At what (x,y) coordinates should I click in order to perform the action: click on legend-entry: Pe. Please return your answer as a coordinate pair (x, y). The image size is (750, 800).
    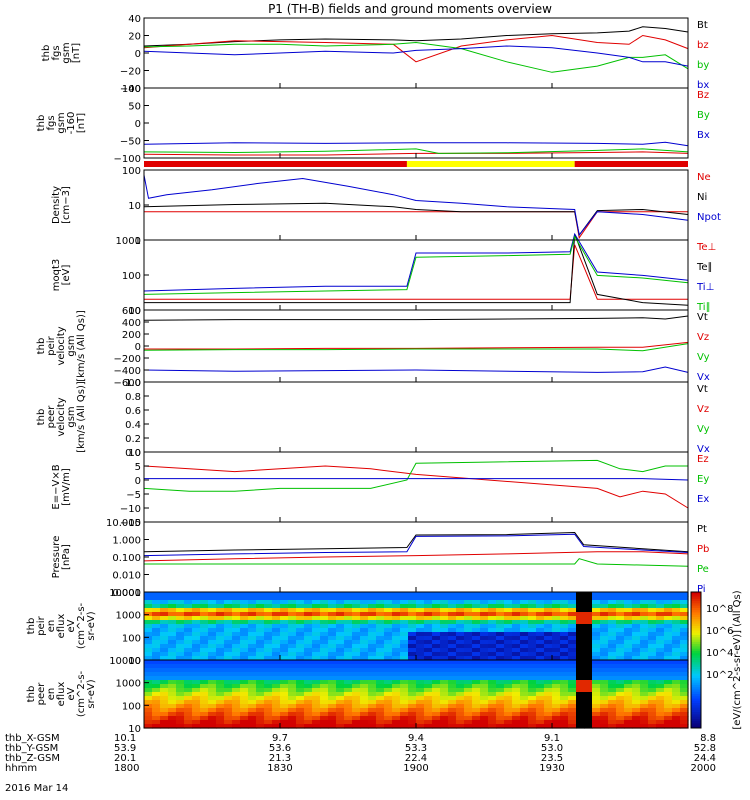
    Looking at the image, I should click on (703, 569).